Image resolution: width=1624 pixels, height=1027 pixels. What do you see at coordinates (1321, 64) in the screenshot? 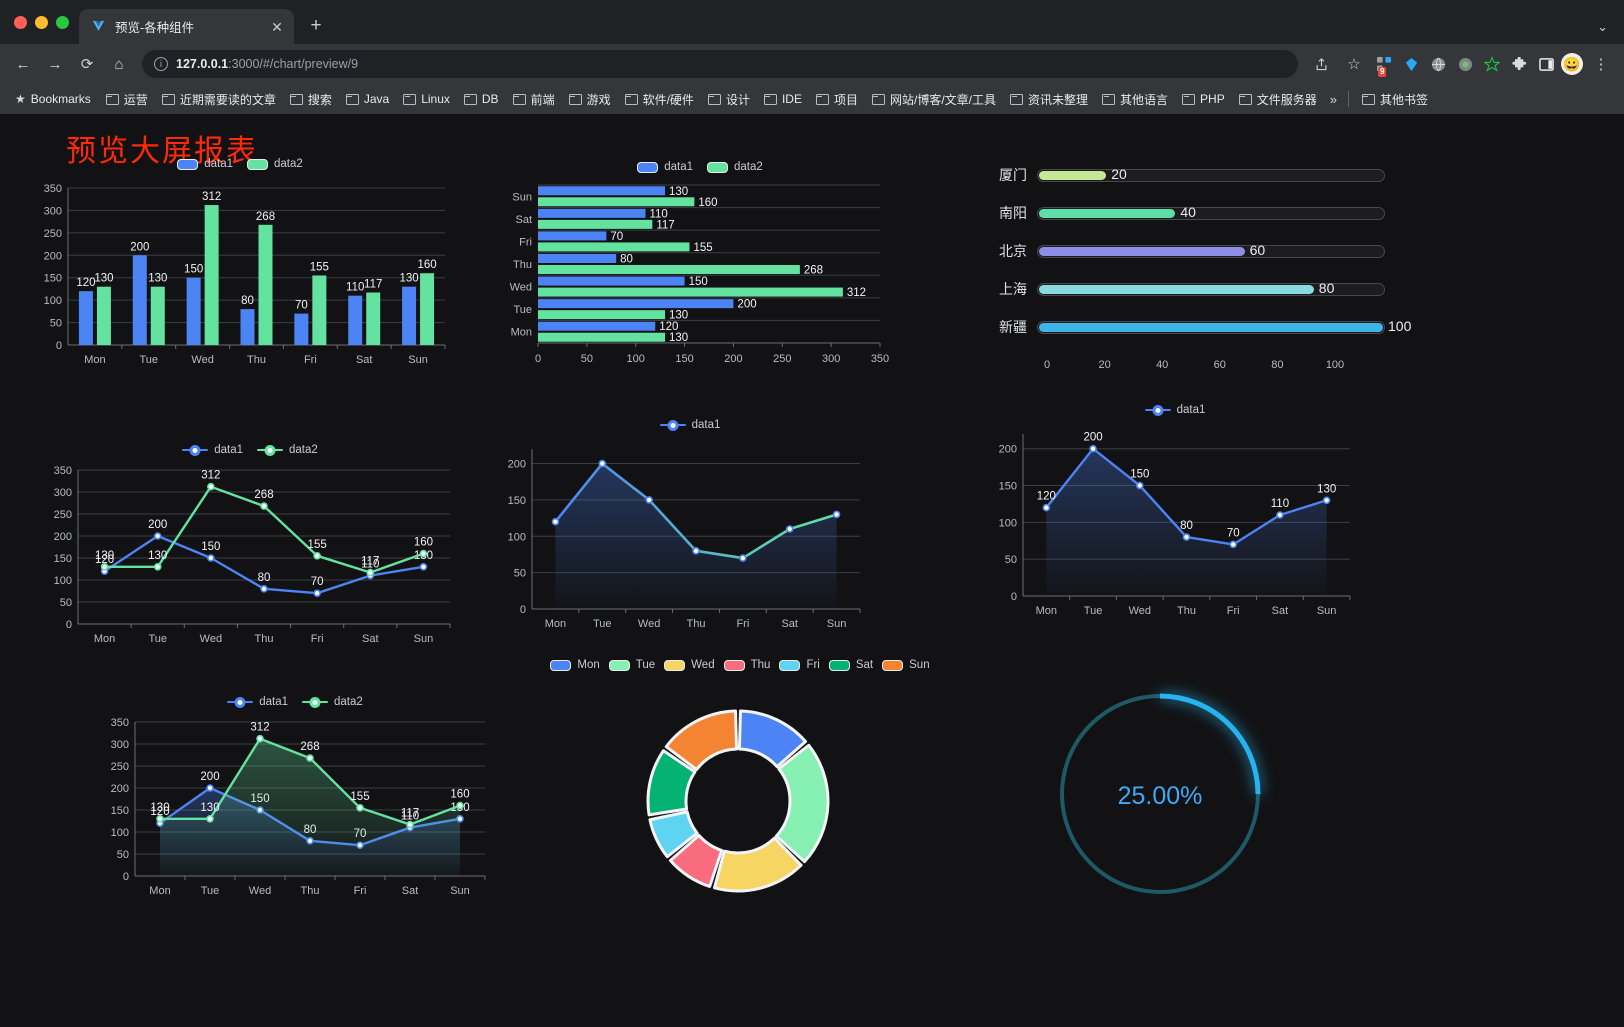
I see `share-icon` at bounding box center [1321, 64].